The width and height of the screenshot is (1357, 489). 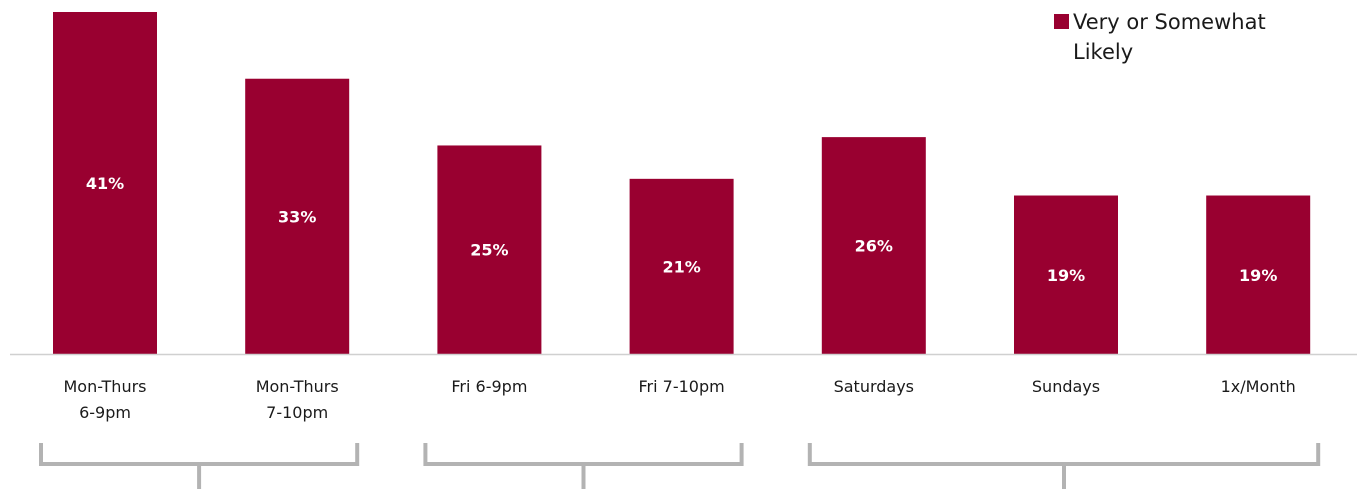 I want to click on legend-label: Very or Somewhat Likely, so click(x=1169, y=37).